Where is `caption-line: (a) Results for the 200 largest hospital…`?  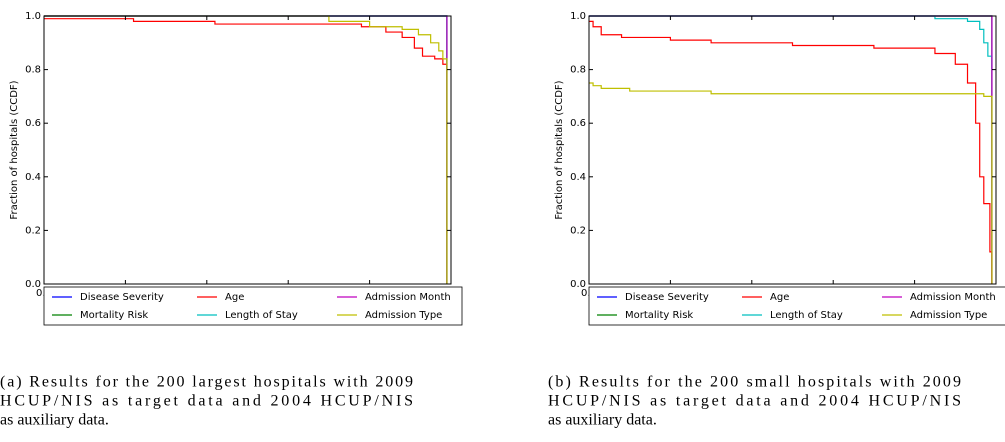
caption-line: (a) Results for the 200 largest hospital… is located at coordinates (206, 382).